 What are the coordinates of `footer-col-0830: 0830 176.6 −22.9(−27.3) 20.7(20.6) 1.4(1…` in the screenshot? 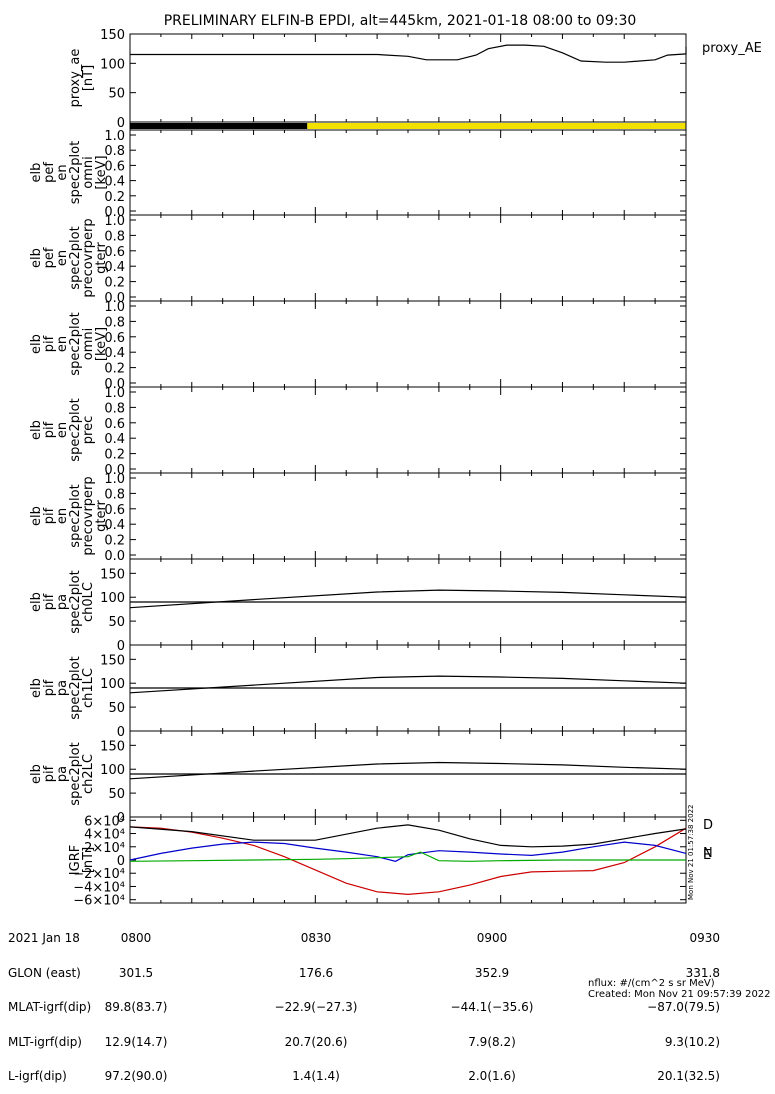 It's located at (316, 1002).